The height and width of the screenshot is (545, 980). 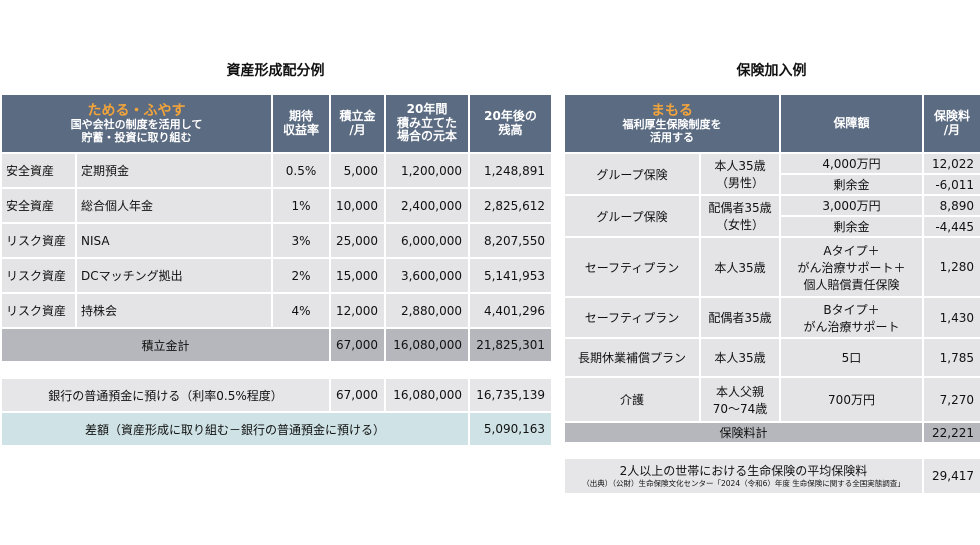 What do you see at coordinates (174, 240) in the screenshot?
I see `row-name: NISA` at bounding box center [174, 240].